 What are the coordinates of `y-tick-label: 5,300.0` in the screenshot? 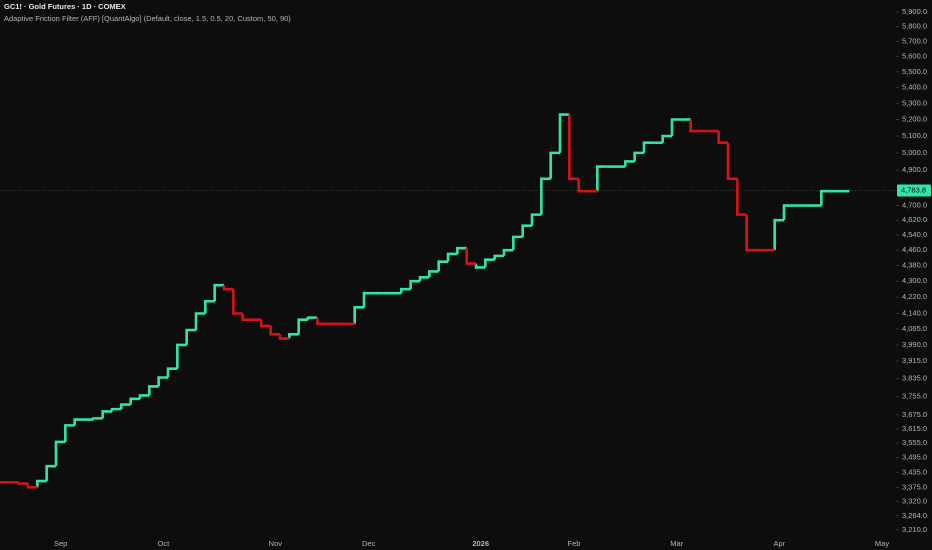 It's located at (914, 102).